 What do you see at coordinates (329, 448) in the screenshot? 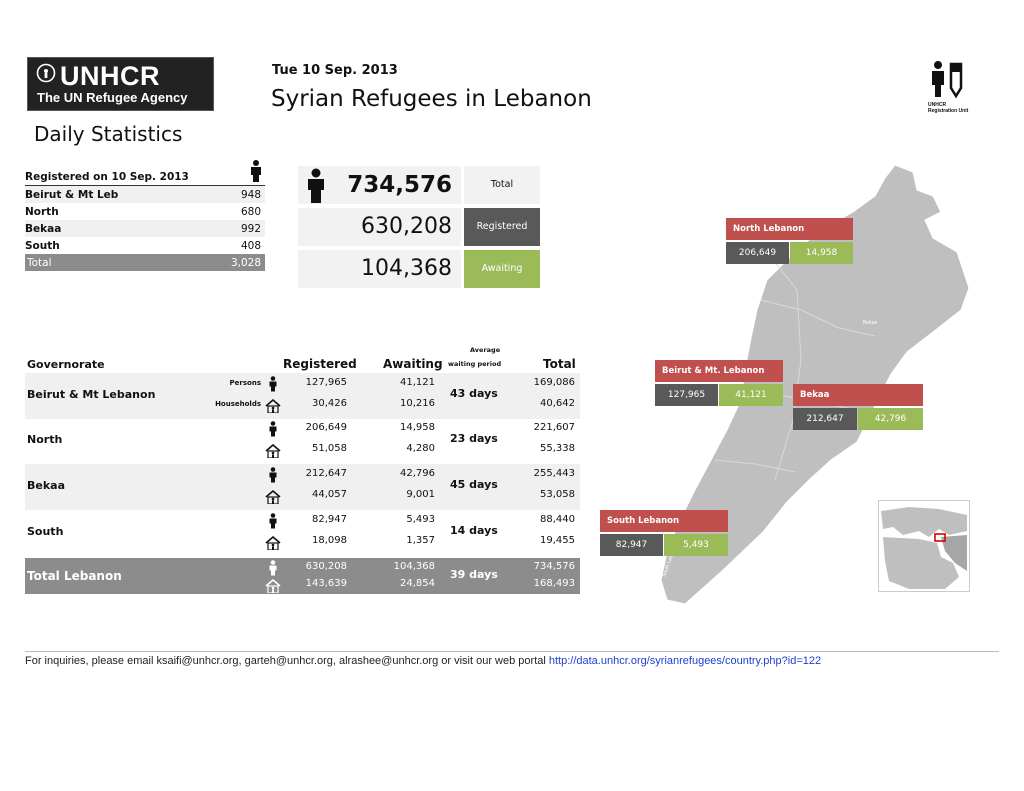
I see `registered-households: 51,058` at bounding box center [329, 448].